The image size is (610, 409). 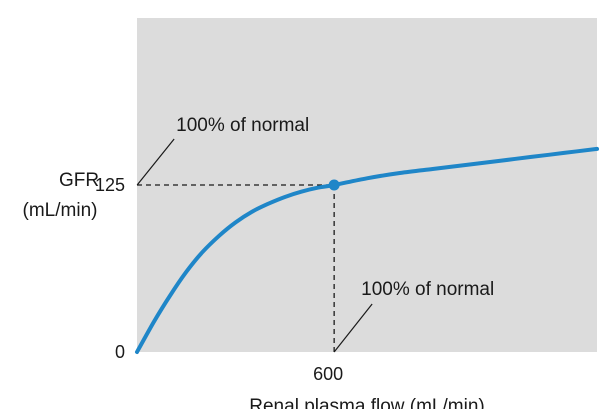 I want to click on y-axis-title-line1: GFR, so click(x=79, y=180).